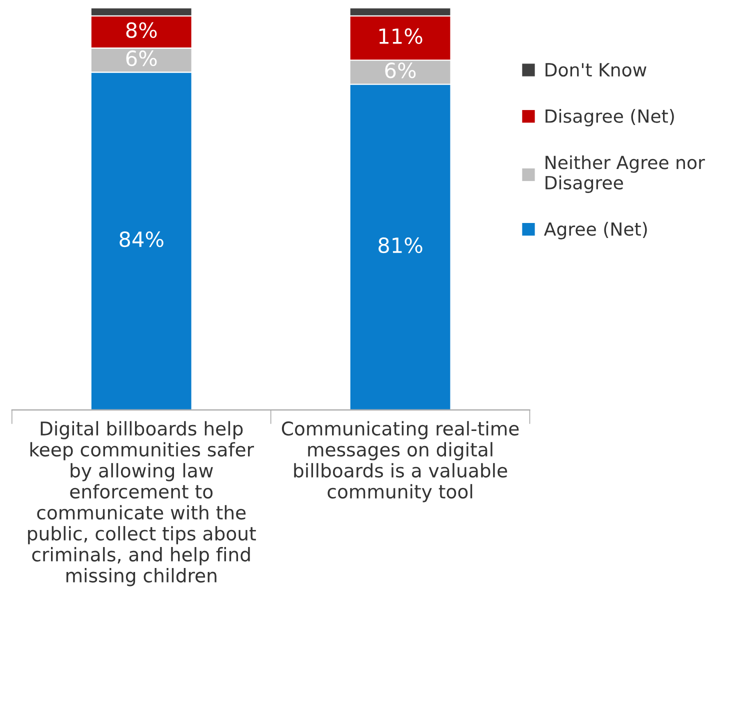 This screenshot has height=713, width=744. Describe the element at coordinates (400, 461) in the screenshot. I see `x-tick-label: Communicating real-time messages on digital billboards is a valuable community tool` at that location.